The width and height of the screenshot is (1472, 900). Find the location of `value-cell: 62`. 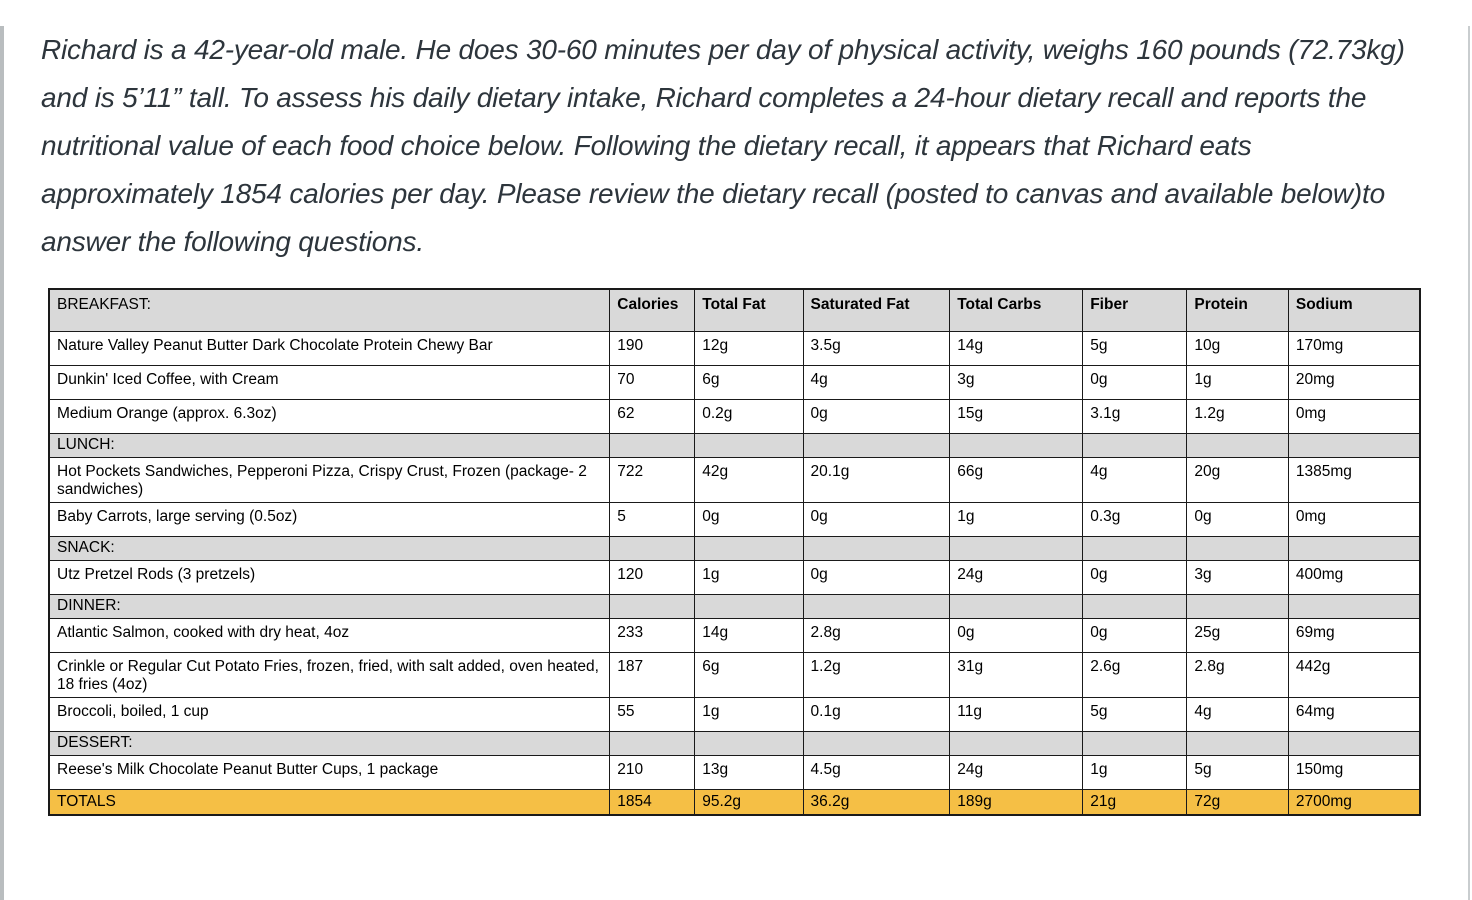

value-cell: 62 is located at coordinates (652, 416).